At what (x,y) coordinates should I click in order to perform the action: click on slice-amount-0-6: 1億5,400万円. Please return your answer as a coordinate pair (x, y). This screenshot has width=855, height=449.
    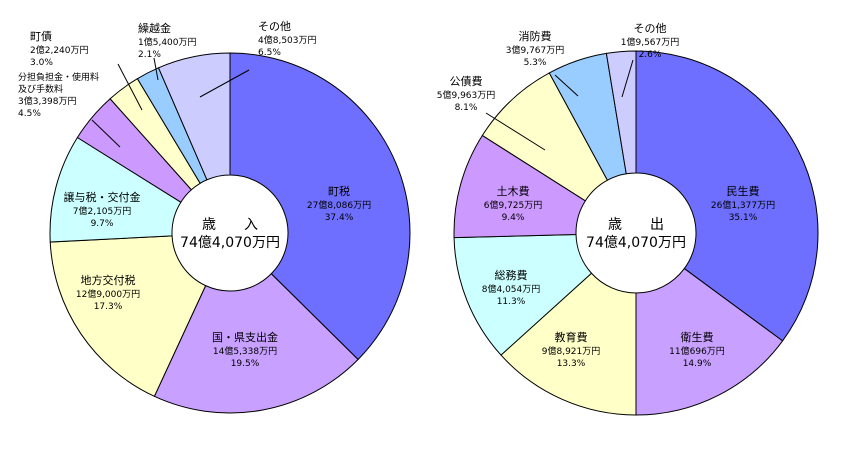
    Looking at the image, I should click on (167, 42).